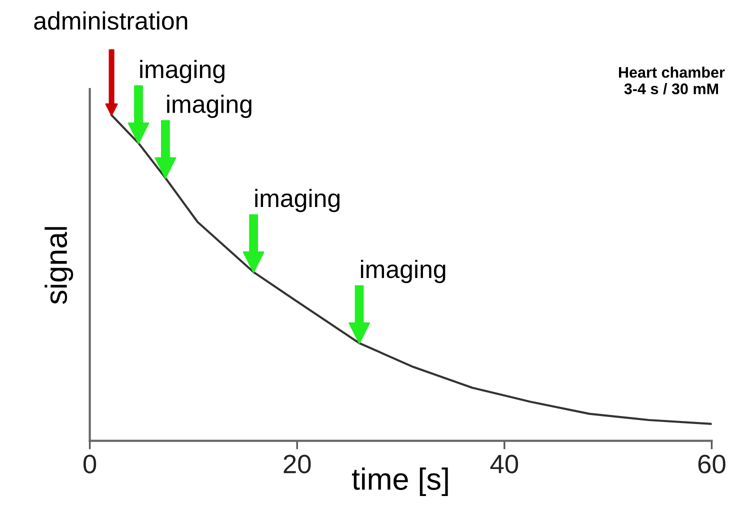 The width and height of the screenshot is (736, 512). I want to click on x-tick-label: 40, so click(504, 464).